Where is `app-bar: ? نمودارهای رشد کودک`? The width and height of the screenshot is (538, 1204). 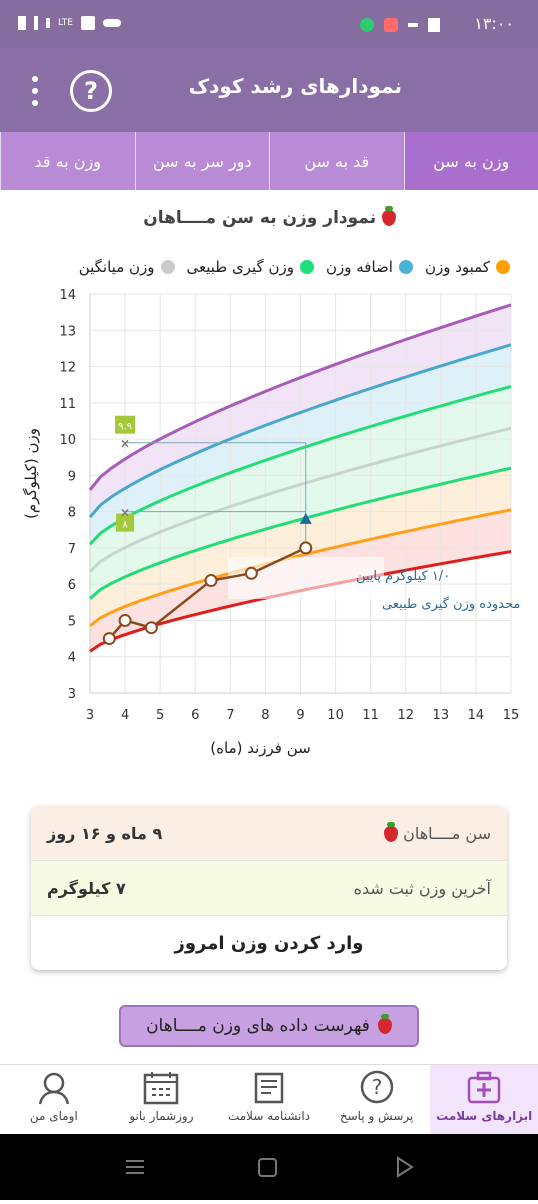
app-bar: ? نمودارهای رشد کودک is located at coordinates (269, 90).